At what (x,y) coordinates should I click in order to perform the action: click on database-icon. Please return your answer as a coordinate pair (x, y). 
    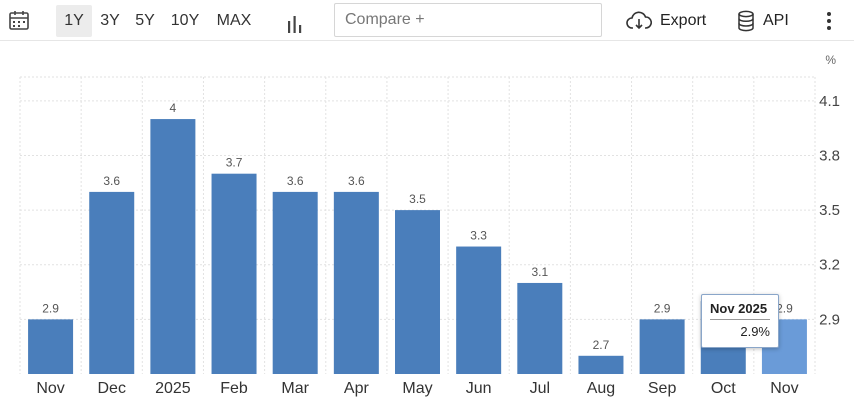
    Looking at the image, I should click on (746, 21).